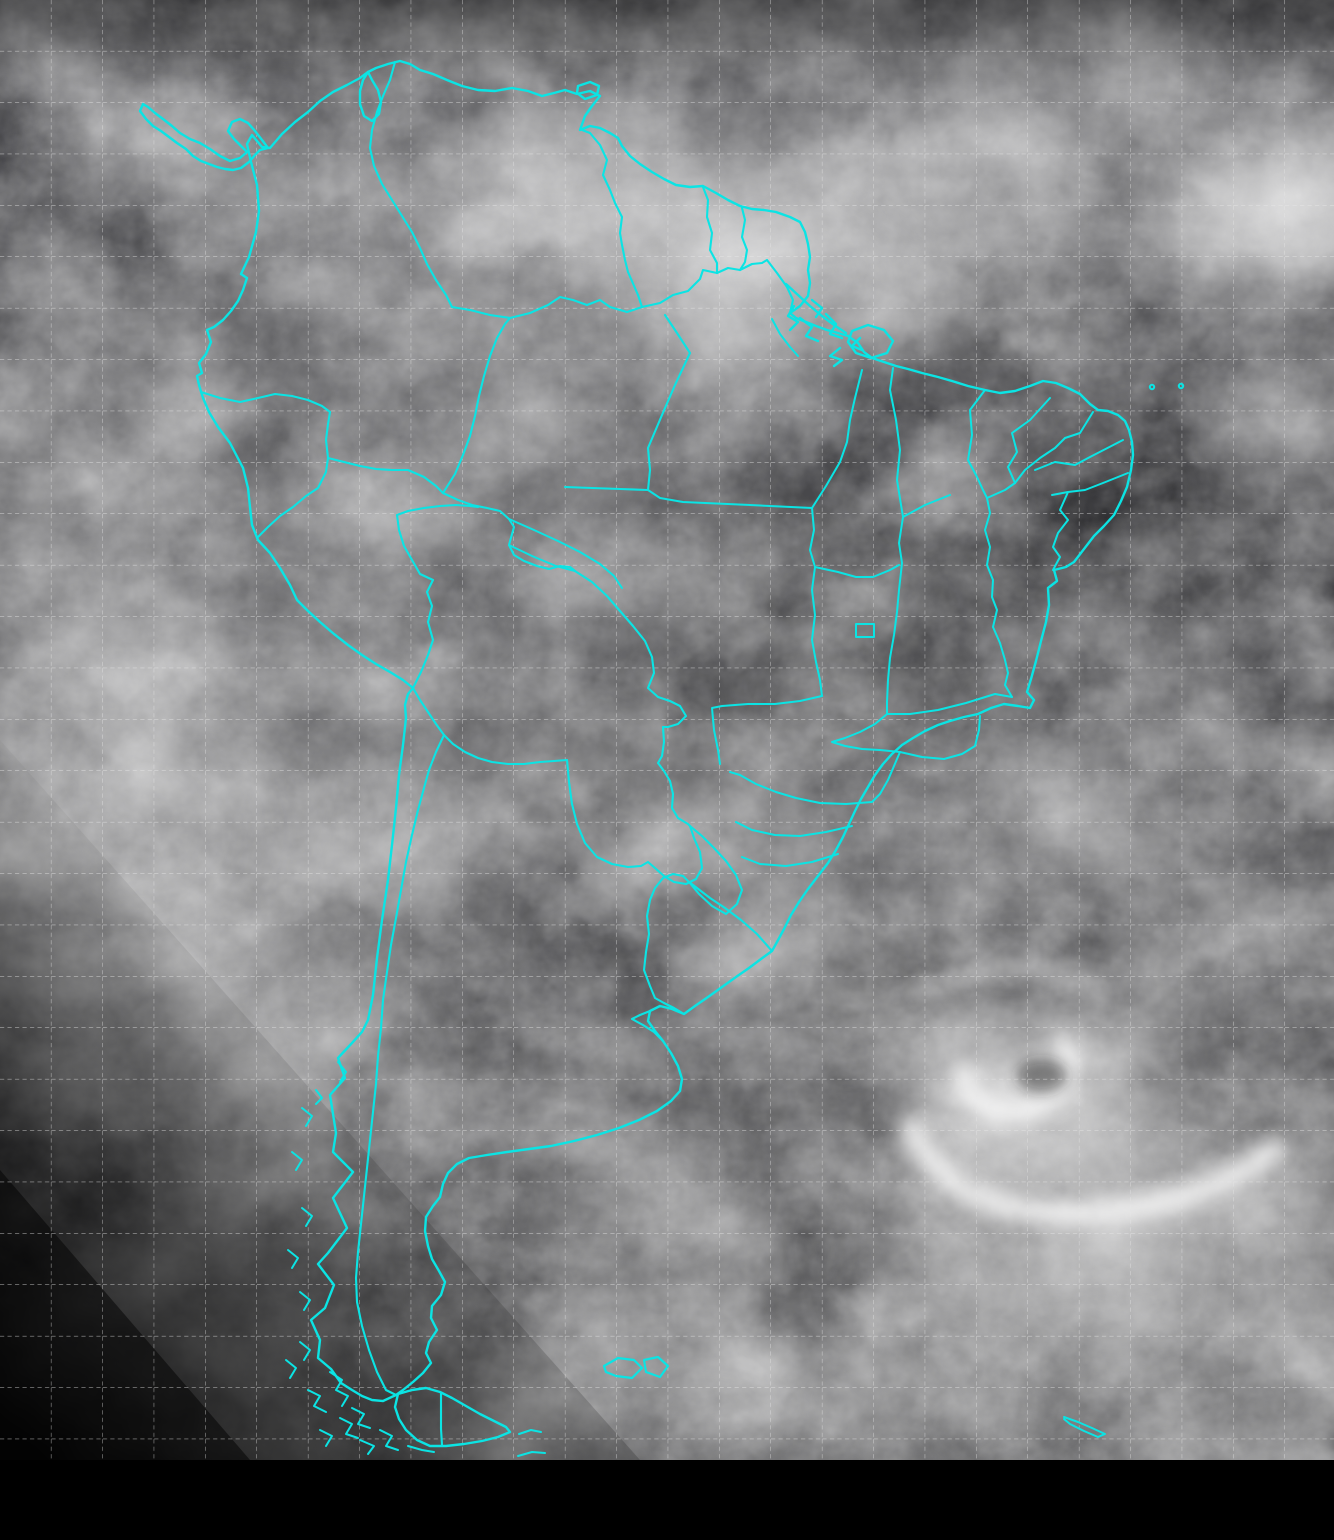 This screenshot has height=1540, width=1334. I want to click on magellan-islands, so click(415, 1399).